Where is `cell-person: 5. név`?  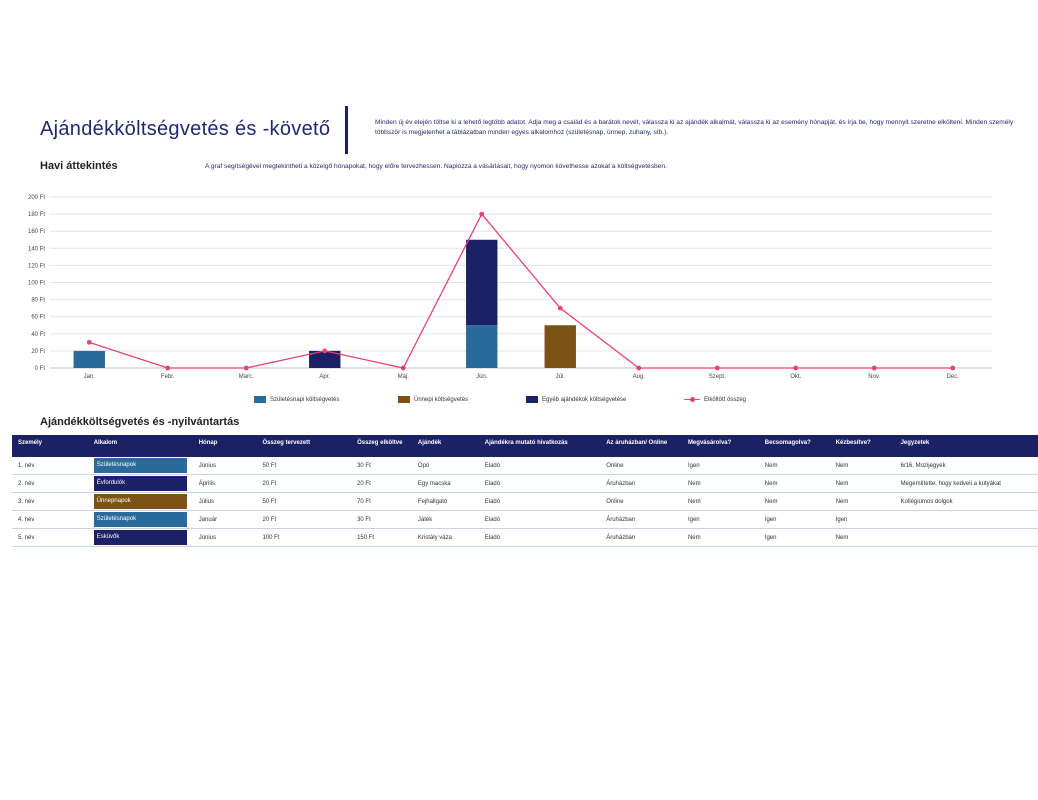
cell-person: 5. név is located at coordinates (50, 537).